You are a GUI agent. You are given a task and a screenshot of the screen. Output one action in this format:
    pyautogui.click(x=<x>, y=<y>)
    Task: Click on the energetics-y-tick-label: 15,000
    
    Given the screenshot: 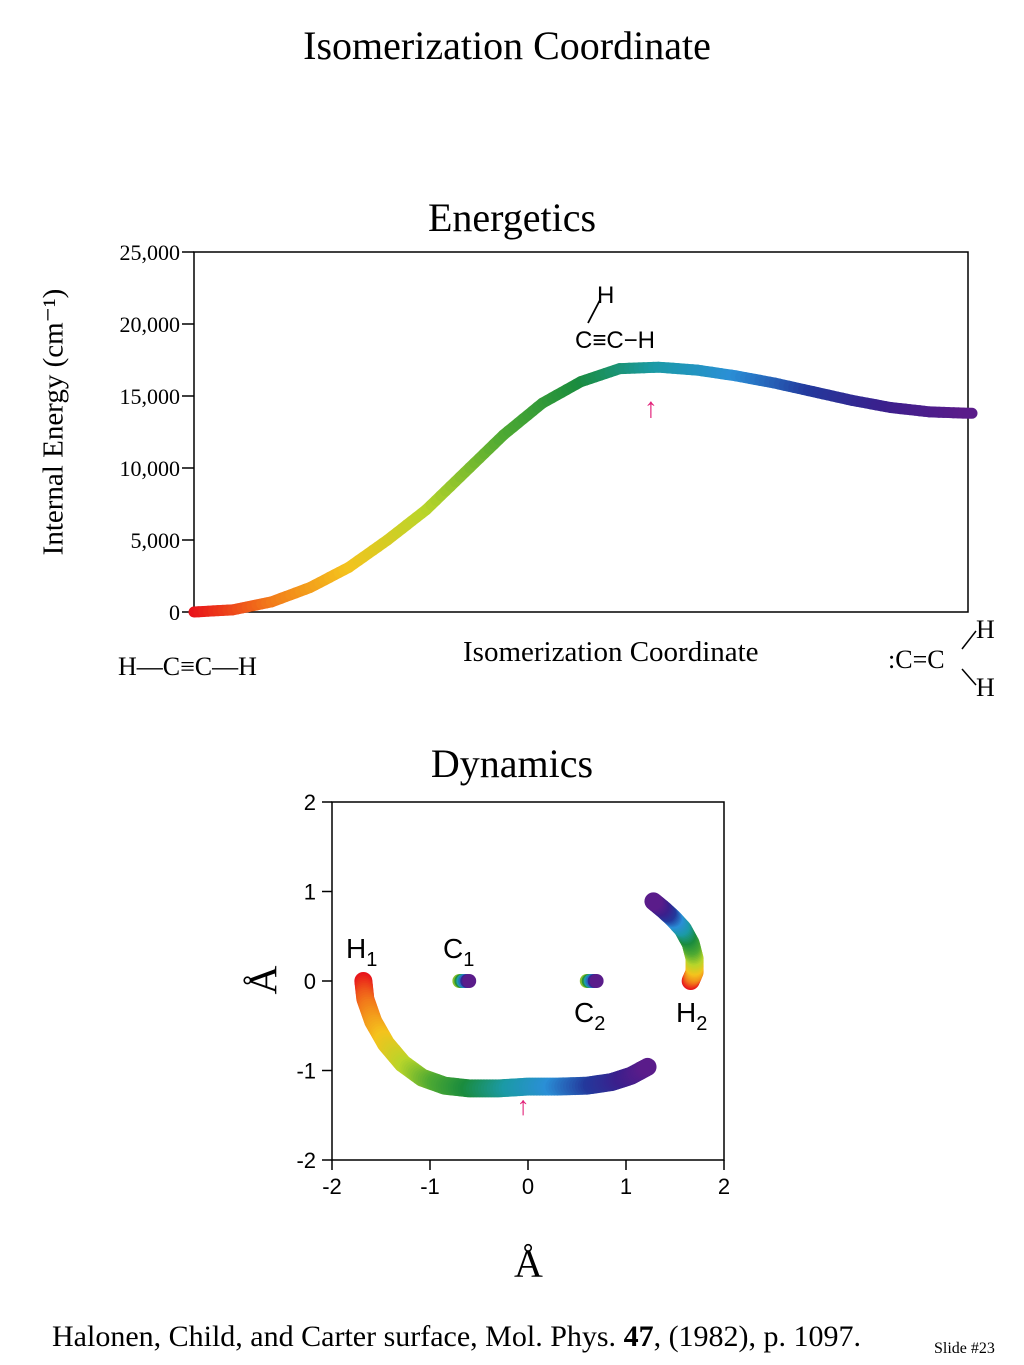 What is the action you would take?
    pyautogui.click(x=150, y=396)
    